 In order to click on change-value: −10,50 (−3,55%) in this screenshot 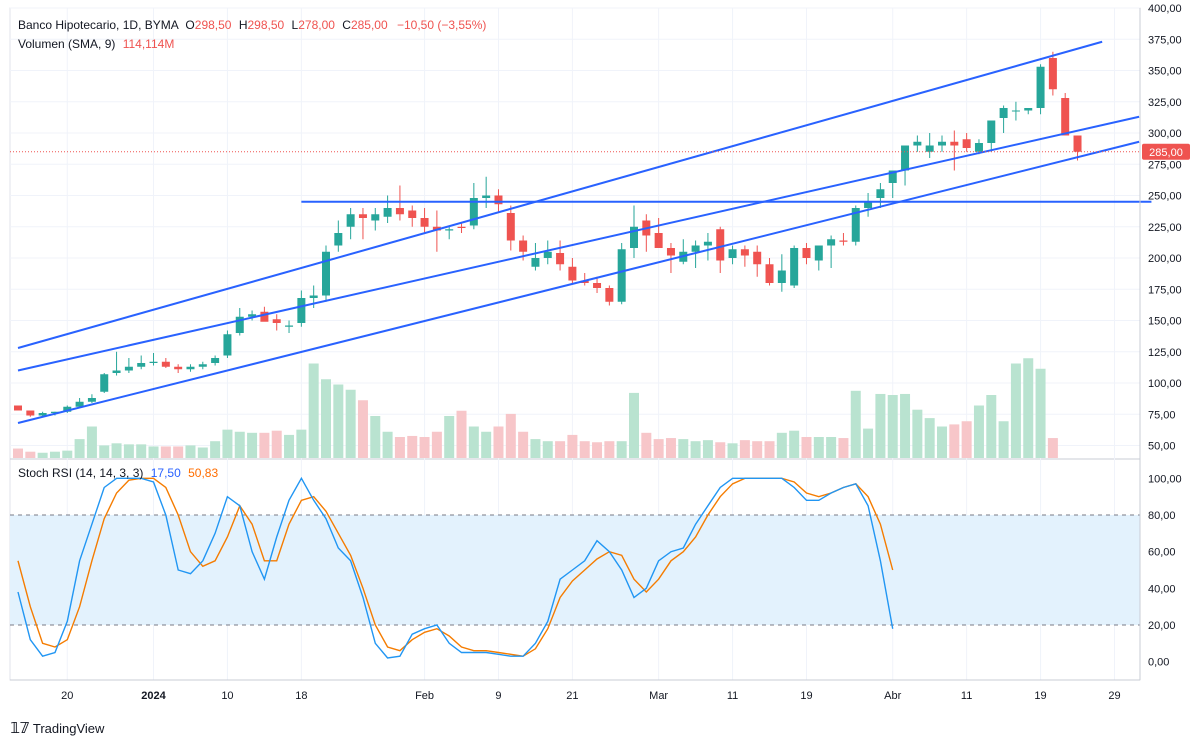, I will do `click(441, 25)`.